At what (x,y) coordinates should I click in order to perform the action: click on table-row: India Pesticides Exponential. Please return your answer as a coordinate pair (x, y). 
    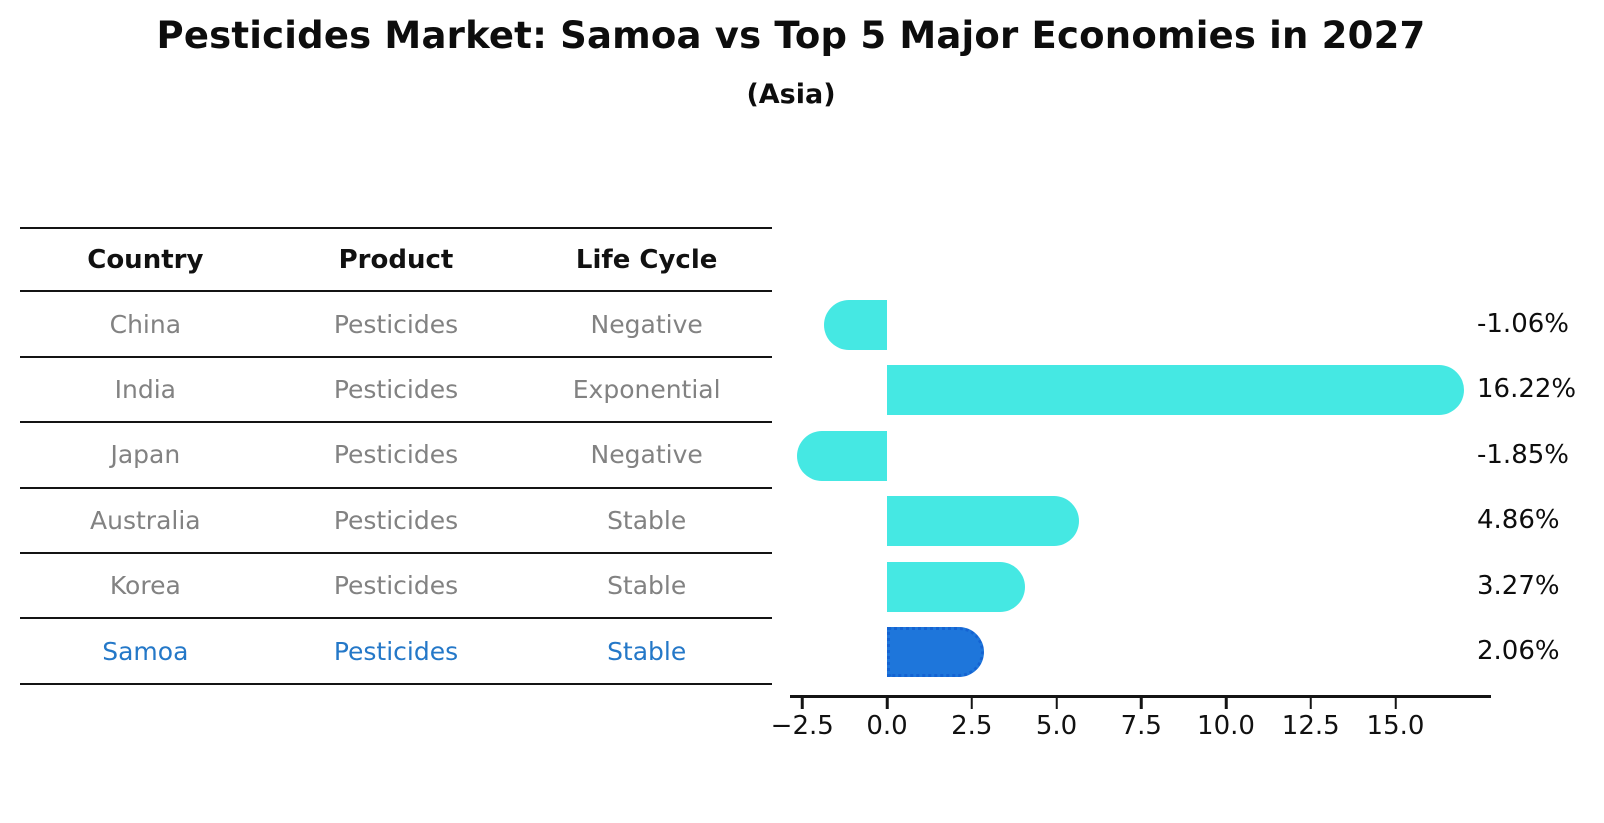
    Looking at the image, I should click on (396, 390).